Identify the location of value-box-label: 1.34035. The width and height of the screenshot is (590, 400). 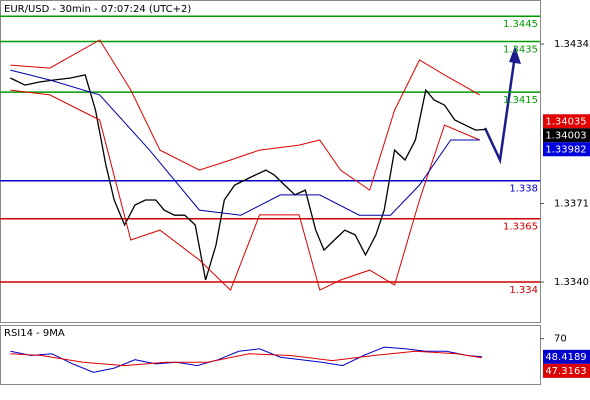
(565, 121).